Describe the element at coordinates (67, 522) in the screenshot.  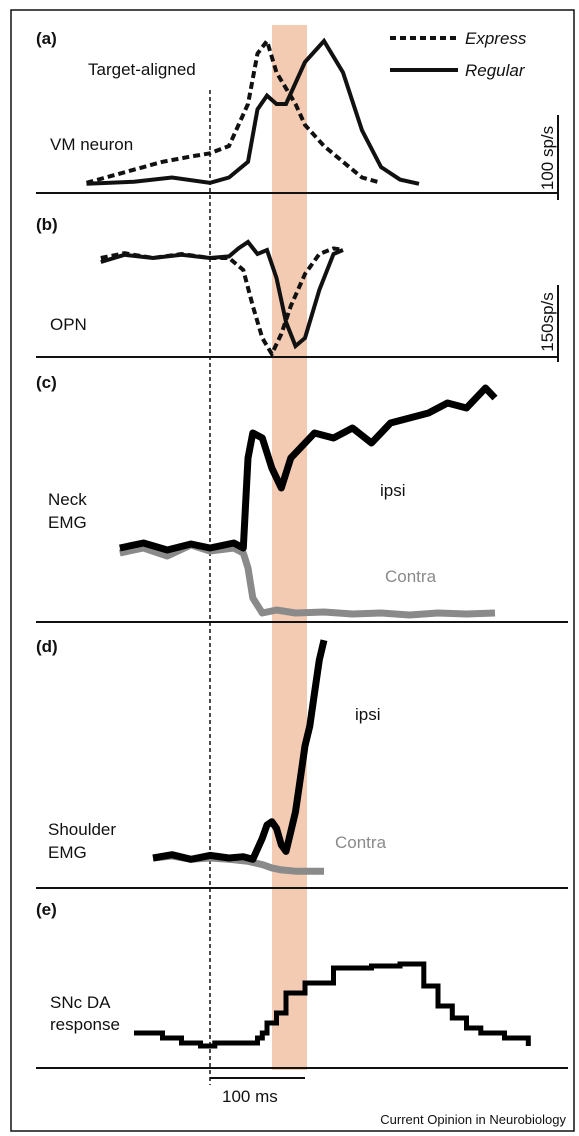
I see `panel-c-ylabel-line2: EMG` at that location.